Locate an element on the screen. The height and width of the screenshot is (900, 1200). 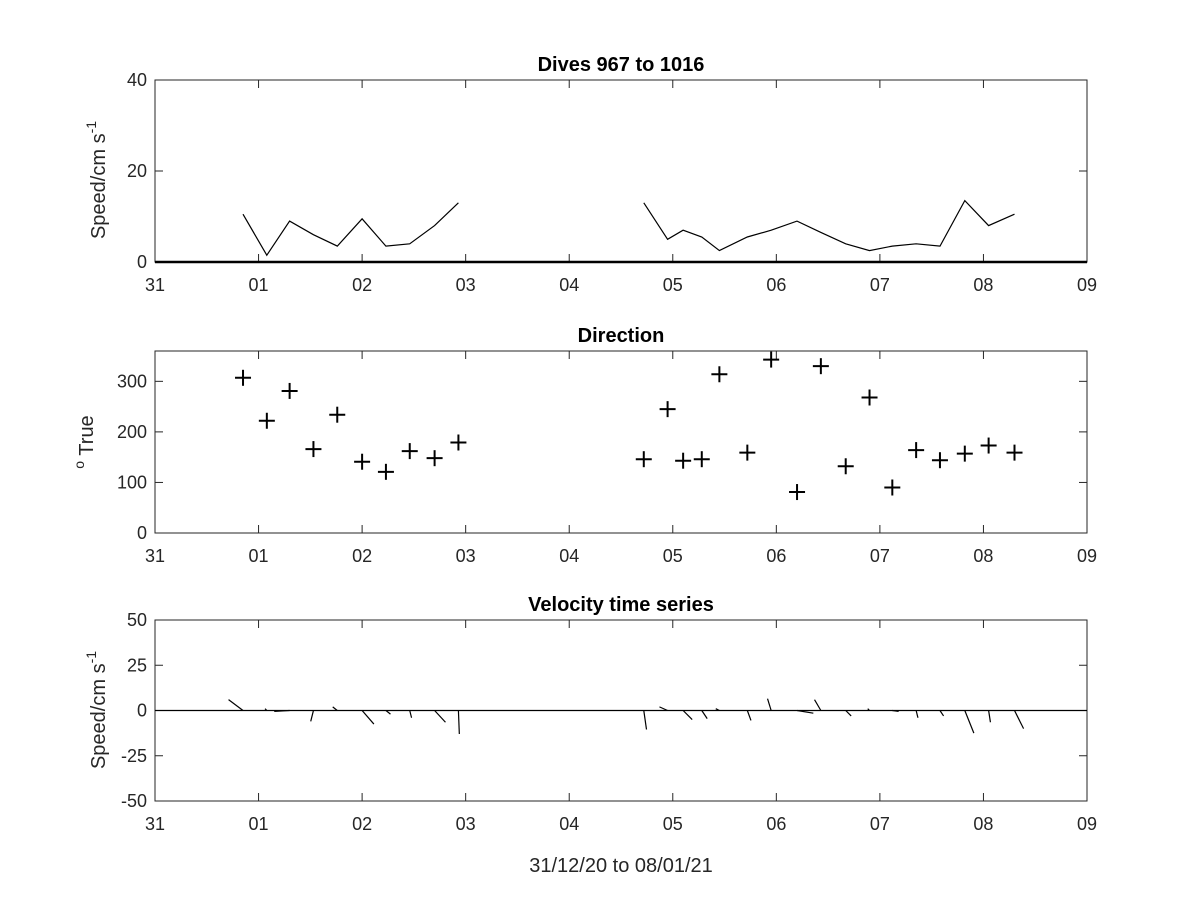
direction-panel-ylabel-superscript: o is located at coordinates (79, 465).